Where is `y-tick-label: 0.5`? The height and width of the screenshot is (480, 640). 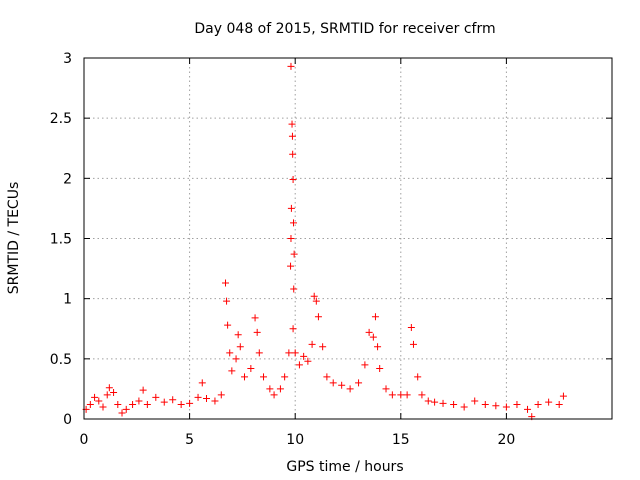
y-tick-label: 0.5 is located at coordinates (61, 360).